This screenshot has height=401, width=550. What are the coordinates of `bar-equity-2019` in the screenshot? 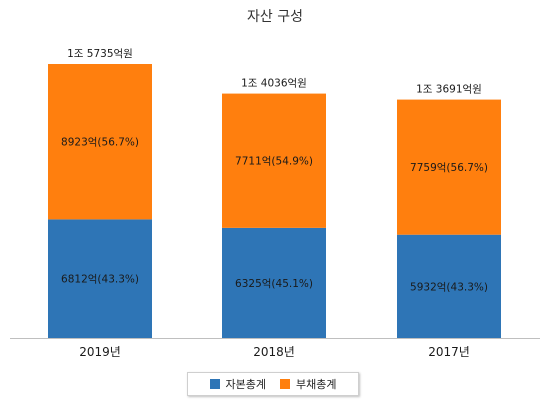 It's located at (100, 278).